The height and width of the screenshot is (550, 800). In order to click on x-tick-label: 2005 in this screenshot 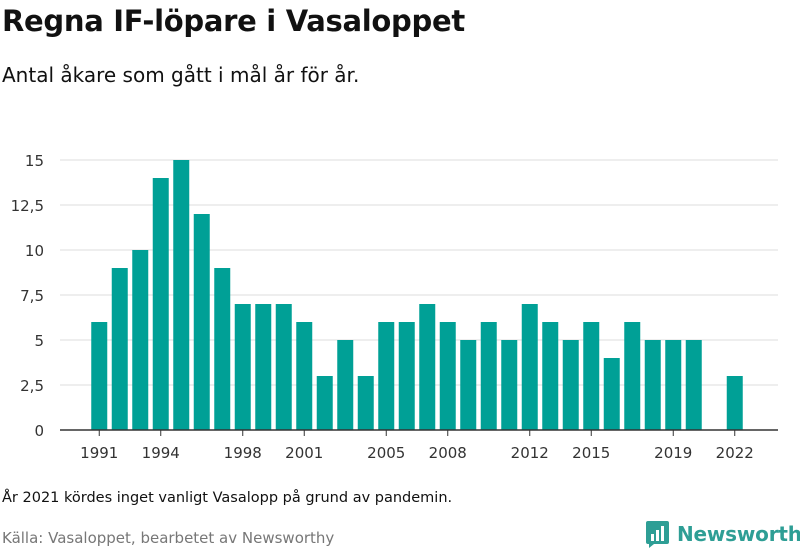, I will do `click(386, 453)`.